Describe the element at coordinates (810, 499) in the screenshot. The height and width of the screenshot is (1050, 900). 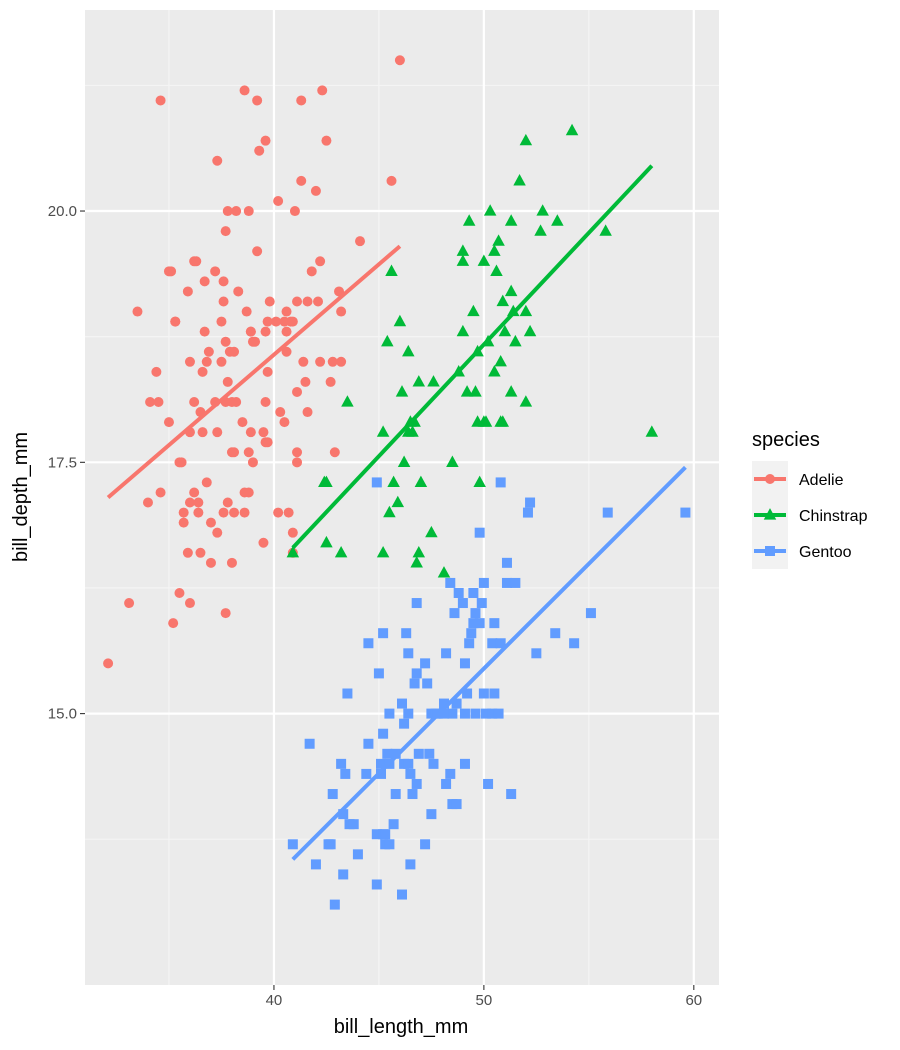
I see `legend: species Adelie Chinstrap Gentoo` at that location.